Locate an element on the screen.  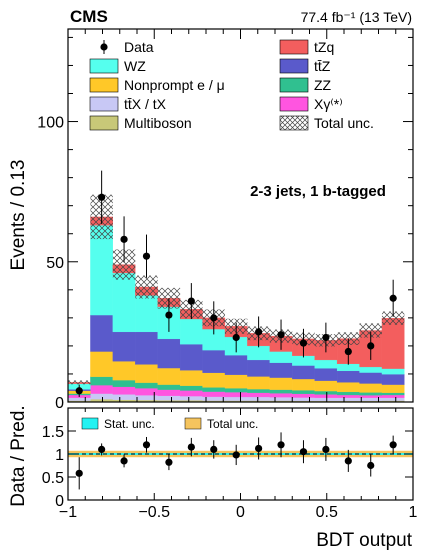
x-tick-label: −1 is located at coordinates (68, 512).